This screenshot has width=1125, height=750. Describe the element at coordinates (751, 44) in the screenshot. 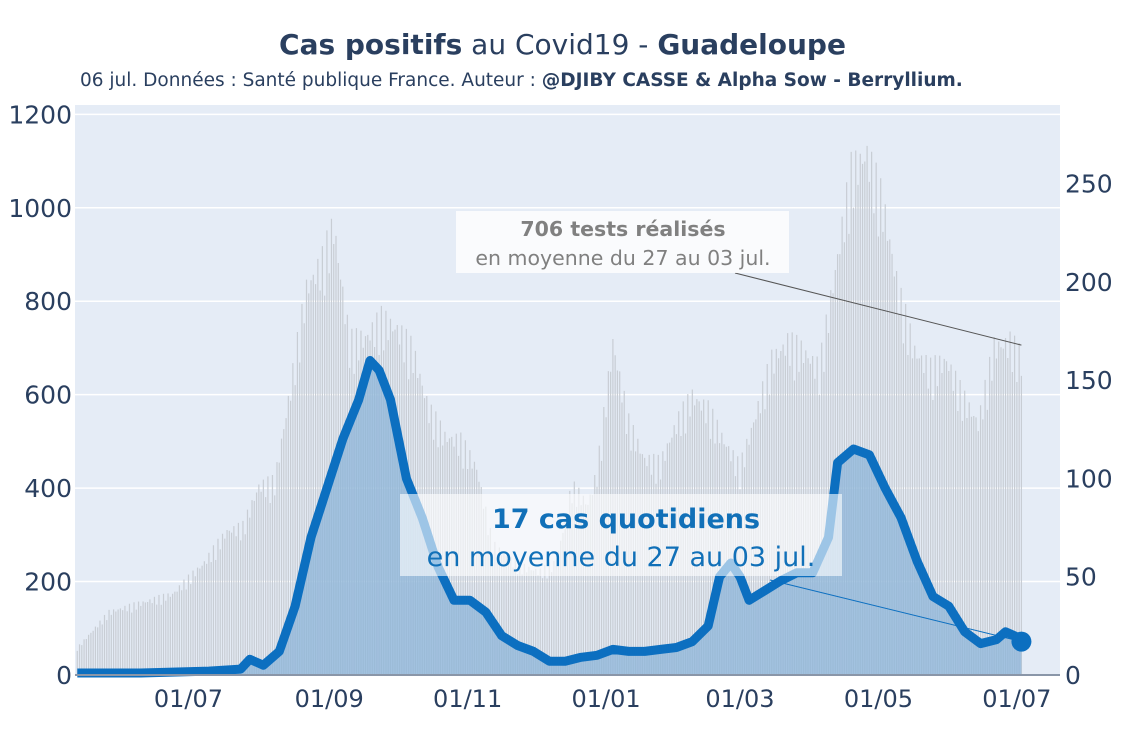

I see `title-region: Guadeloupe` at that location.